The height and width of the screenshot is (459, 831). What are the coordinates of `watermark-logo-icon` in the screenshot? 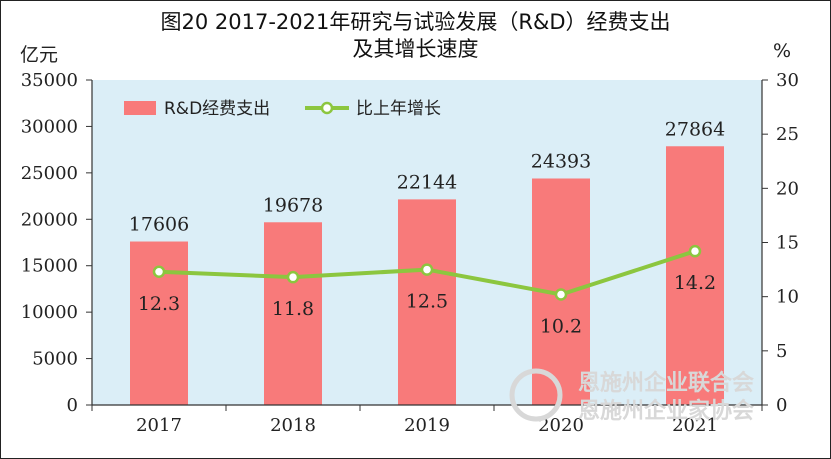 It's located at (536, 395).